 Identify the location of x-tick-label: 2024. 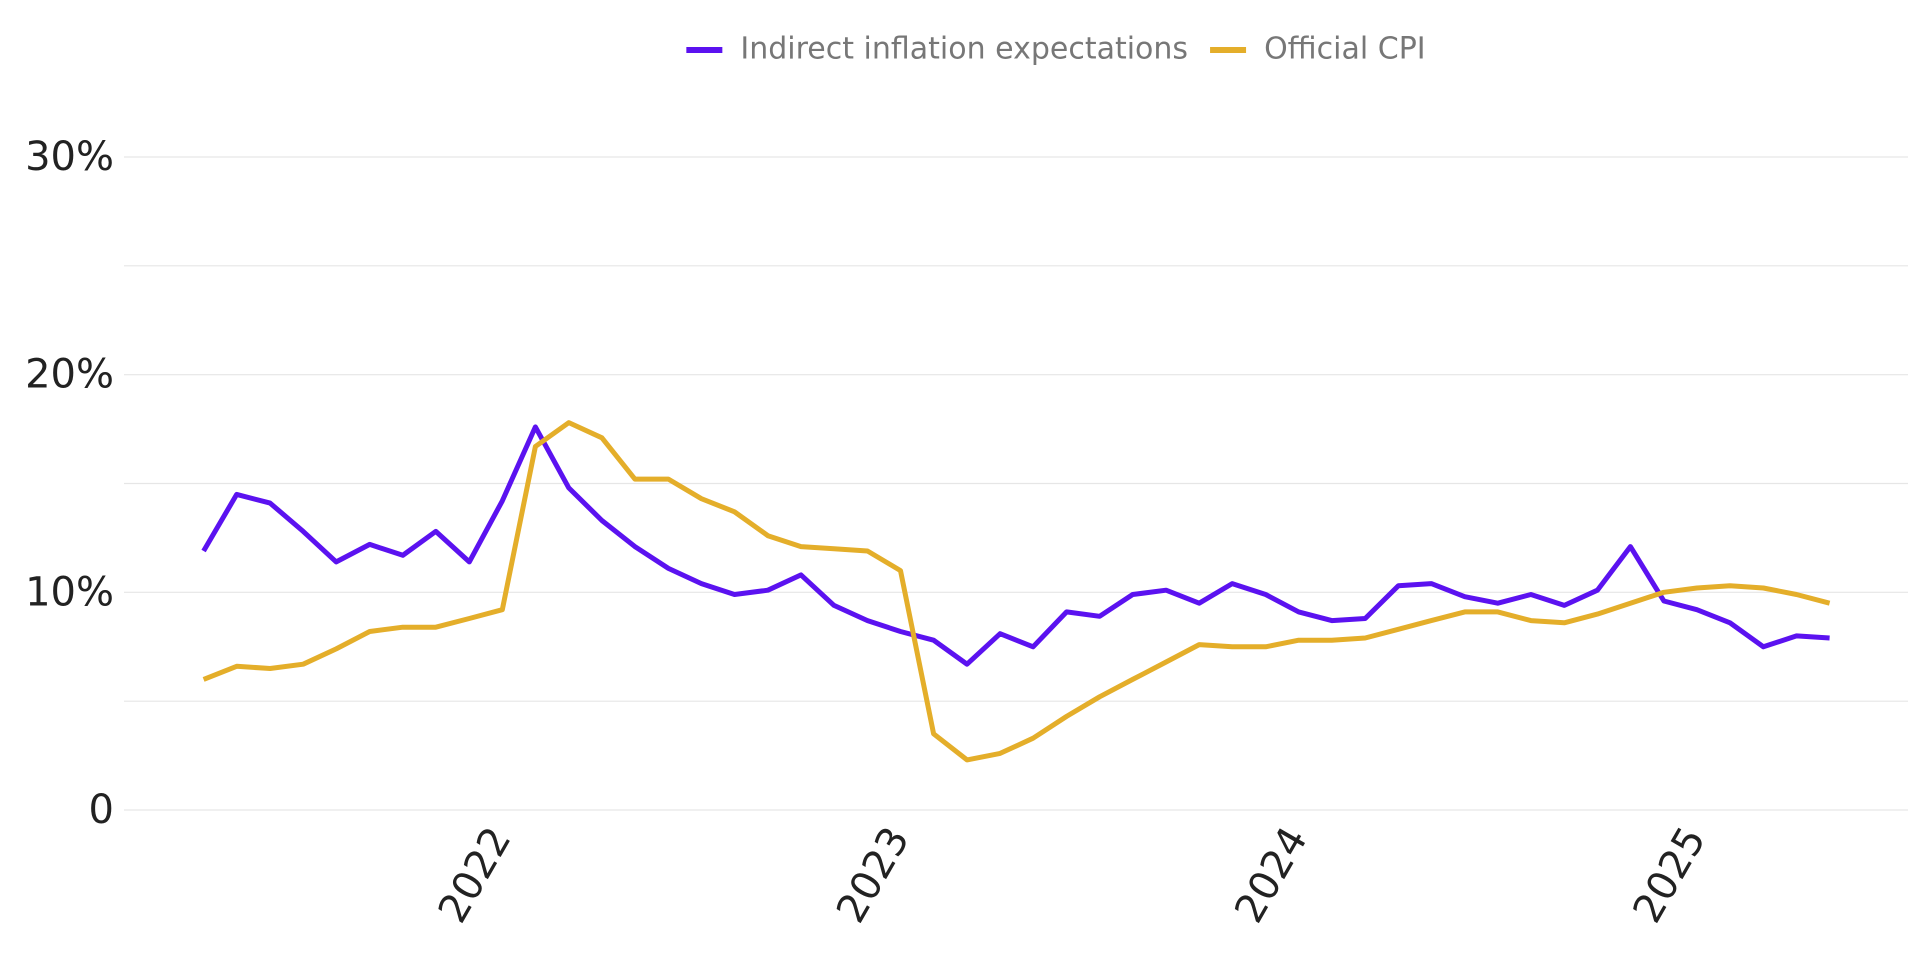
(1271, 875).